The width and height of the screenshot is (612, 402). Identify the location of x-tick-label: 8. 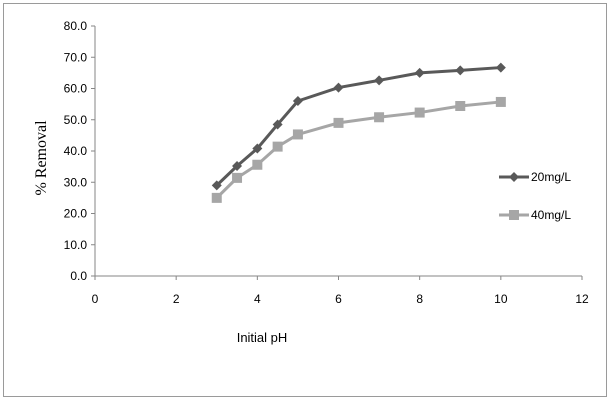
(419, 299).